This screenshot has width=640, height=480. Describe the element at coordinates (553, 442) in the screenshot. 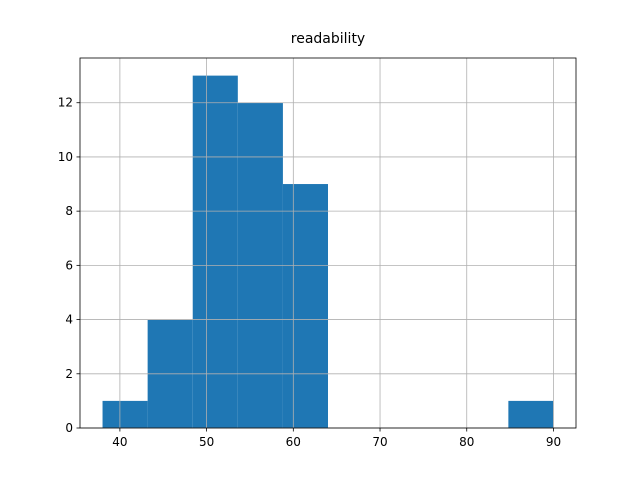

I see `x-tick-label: 90` at that location.